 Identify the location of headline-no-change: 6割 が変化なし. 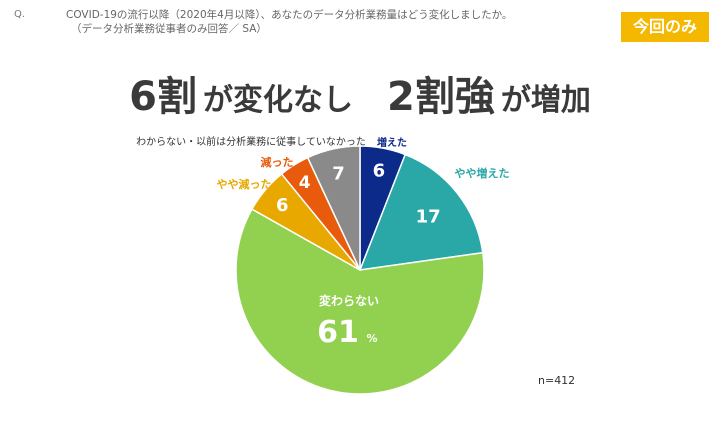
(241, 93).